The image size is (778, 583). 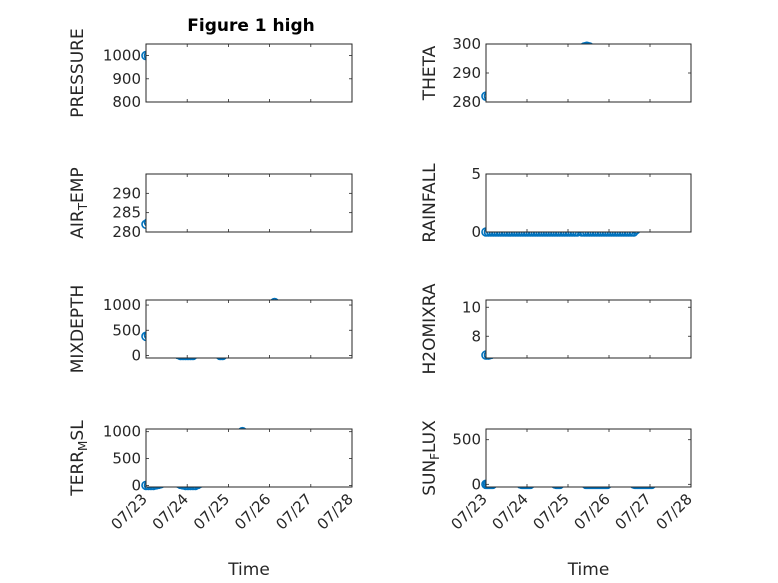 What do you see at coordinates (431, 458) in the screenshot?
I see `y-axis-label: SUNFLUX` at bounding box center [431, 458].